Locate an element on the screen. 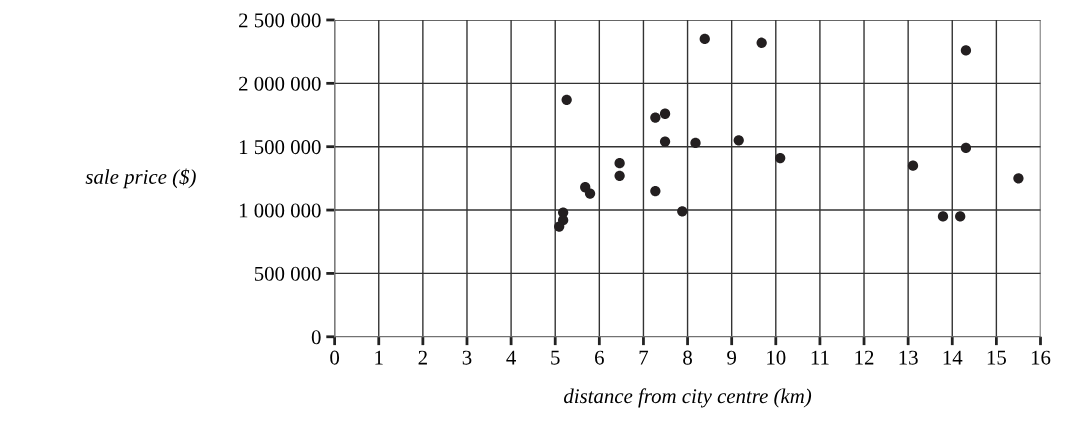 The image size is (1076, 434). x-tick-label: 0 is located at coordinates (335, 357).